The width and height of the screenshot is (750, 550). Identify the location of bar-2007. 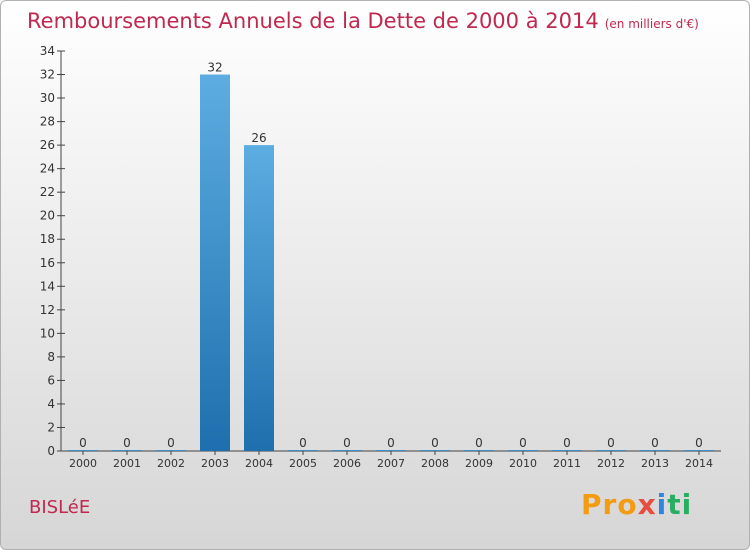
(391, 450).